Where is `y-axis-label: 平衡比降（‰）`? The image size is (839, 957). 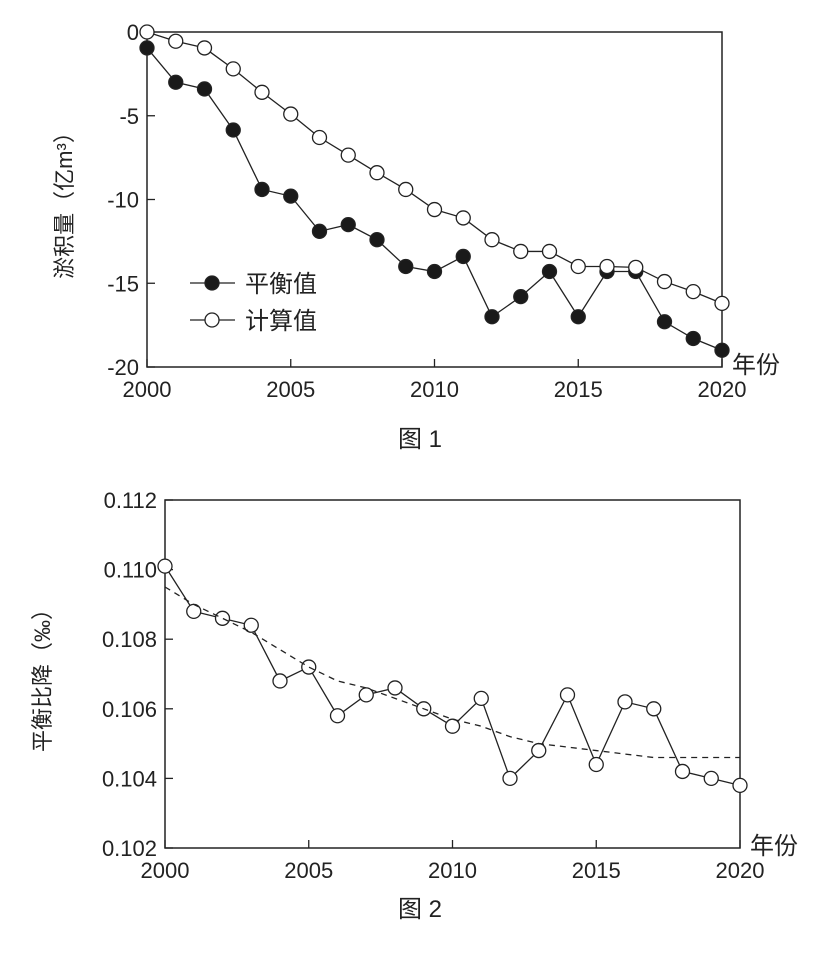 y-axis-label: 平衡比降（‰） is located at coordinates (42, 675).